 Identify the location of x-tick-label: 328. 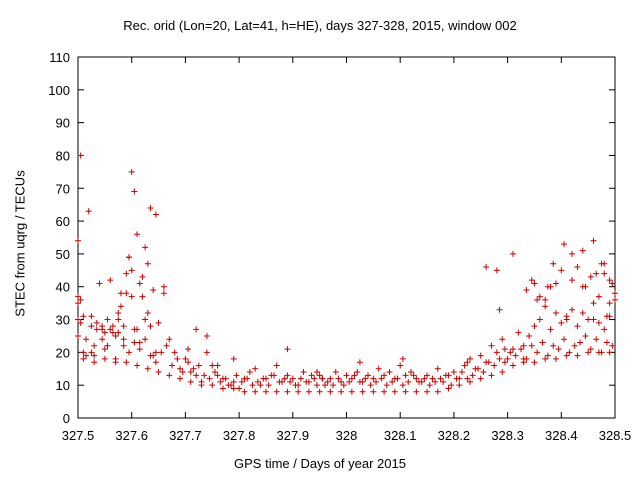
(347, 435).